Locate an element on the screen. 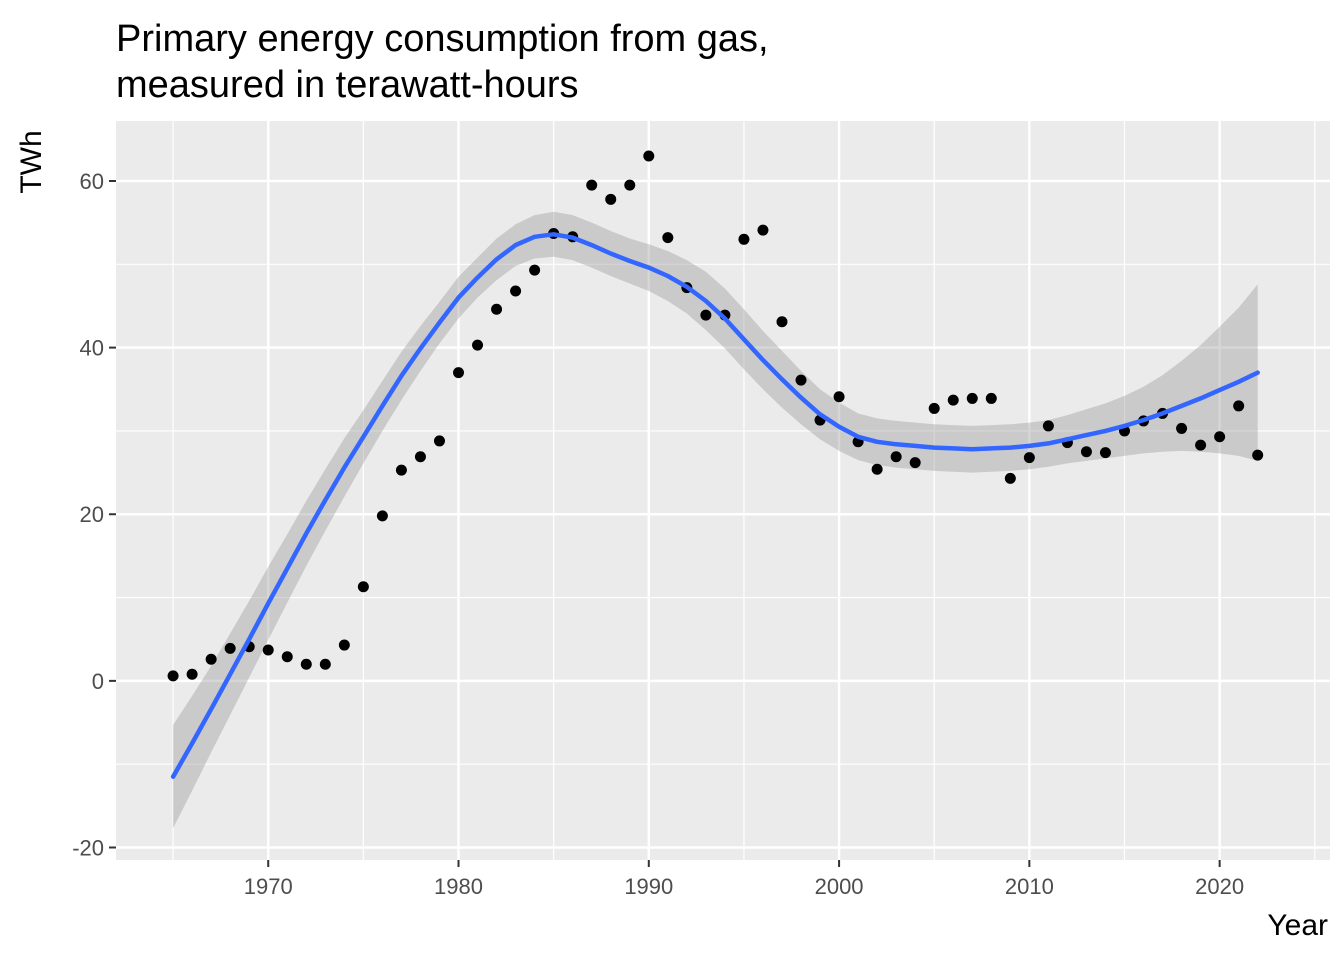  x-tick-label: 2010 is located at coordinates (1029, 886).